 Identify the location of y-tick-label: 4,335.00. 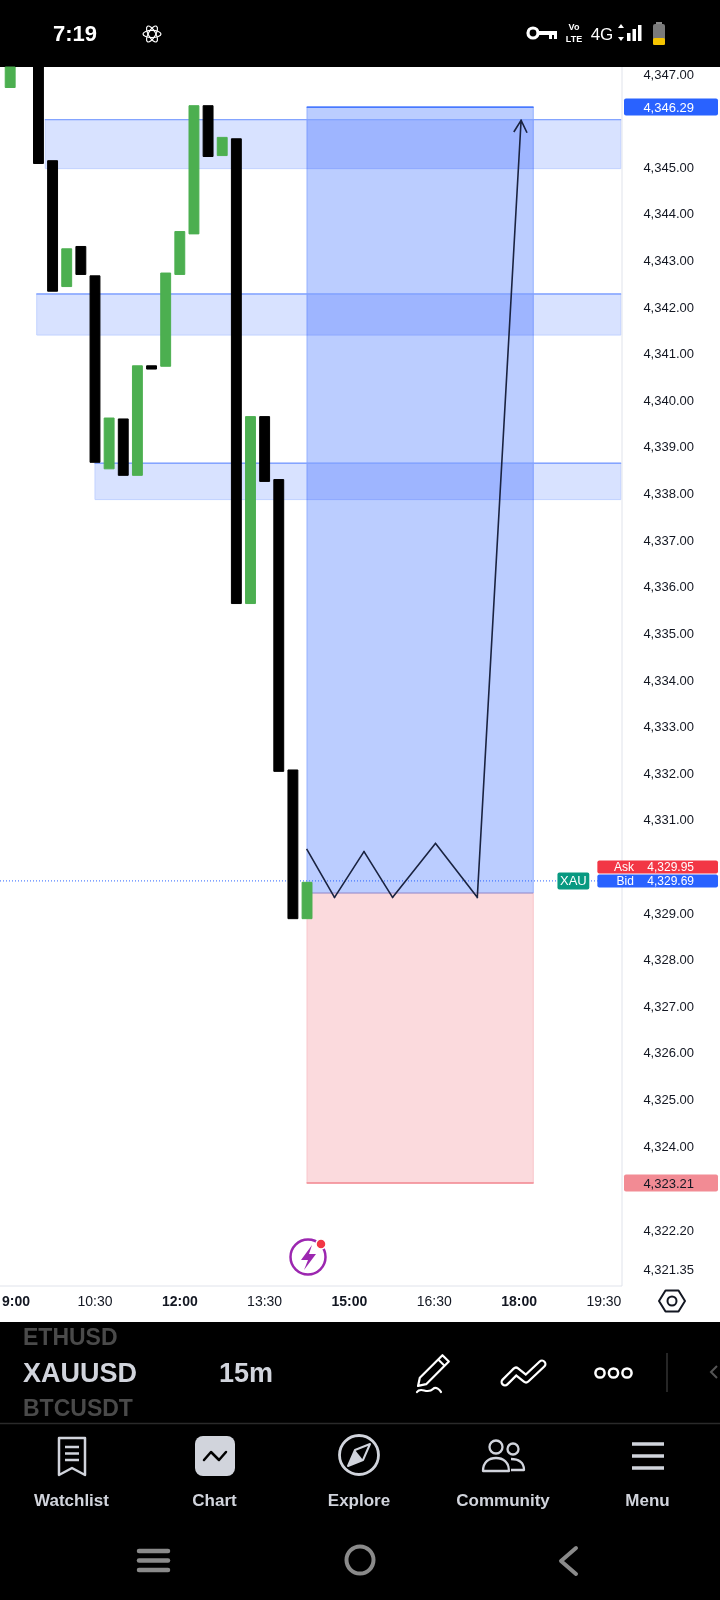
(668, 633).